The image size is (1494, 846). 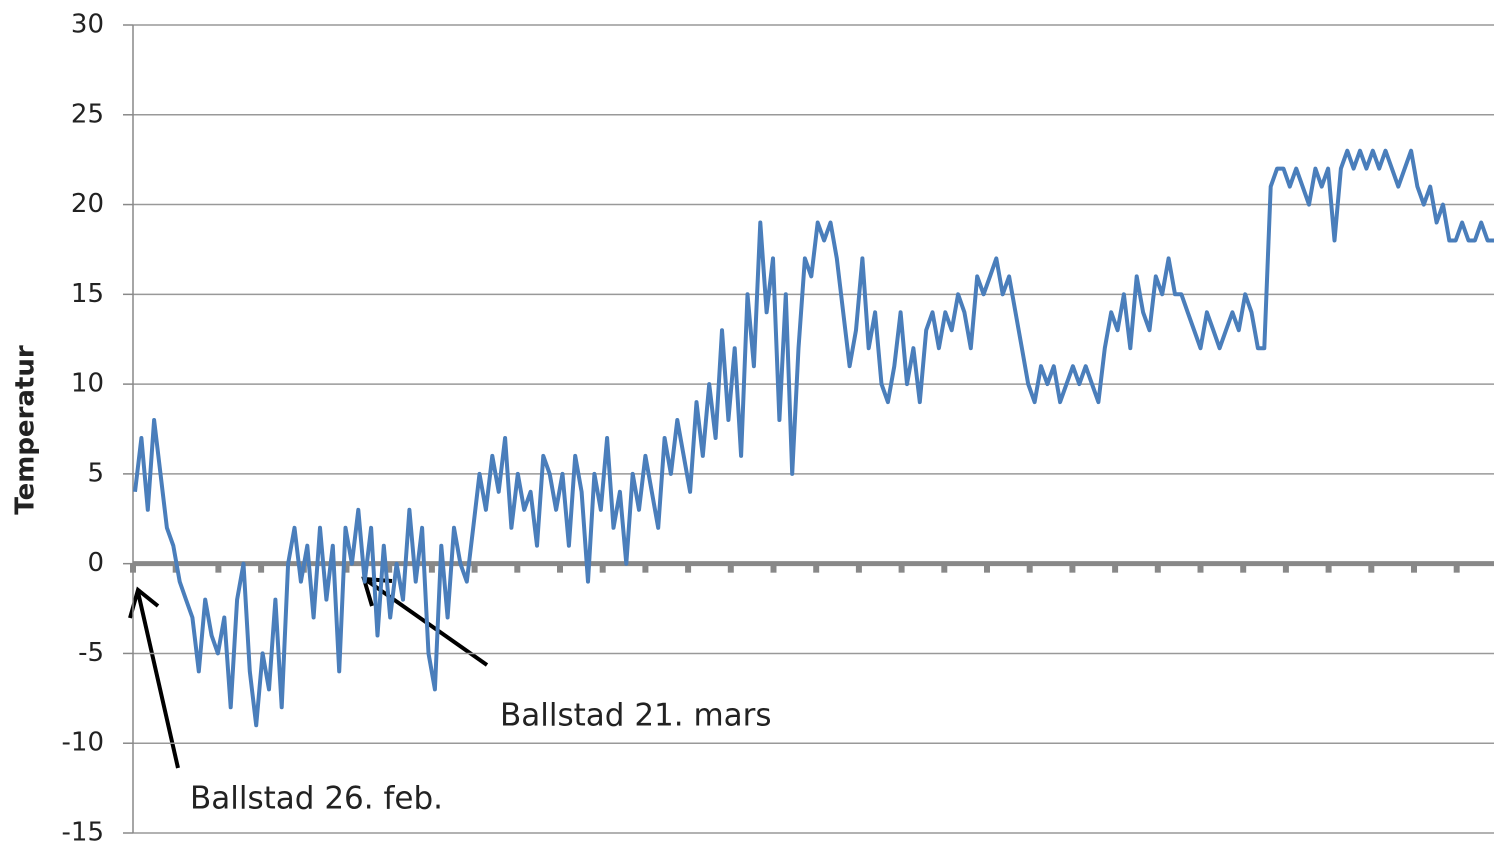 What do you see at coordinates (83, 743) in the screenshot?
I see `y-tick-label: -10` at bounding box center [83, 743].